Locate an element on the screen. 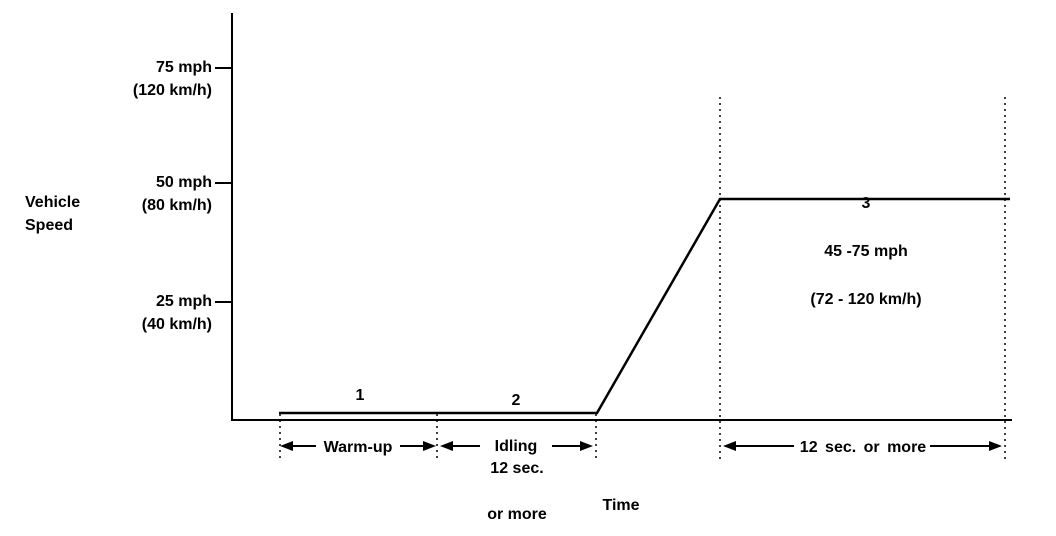 The image size is (1056, 536). segment-2-label: 2 Idling is located at coordinates (516, 423).